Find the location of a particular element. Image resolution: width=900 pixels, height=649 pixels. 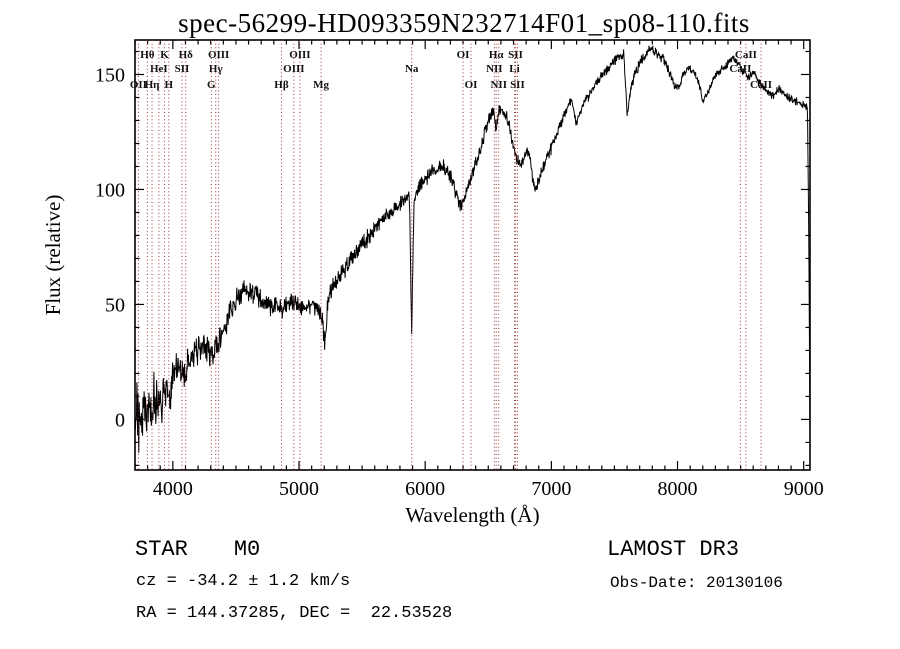

x-axis-label: Wavelength (Å) is located at coordinates (472, 515).